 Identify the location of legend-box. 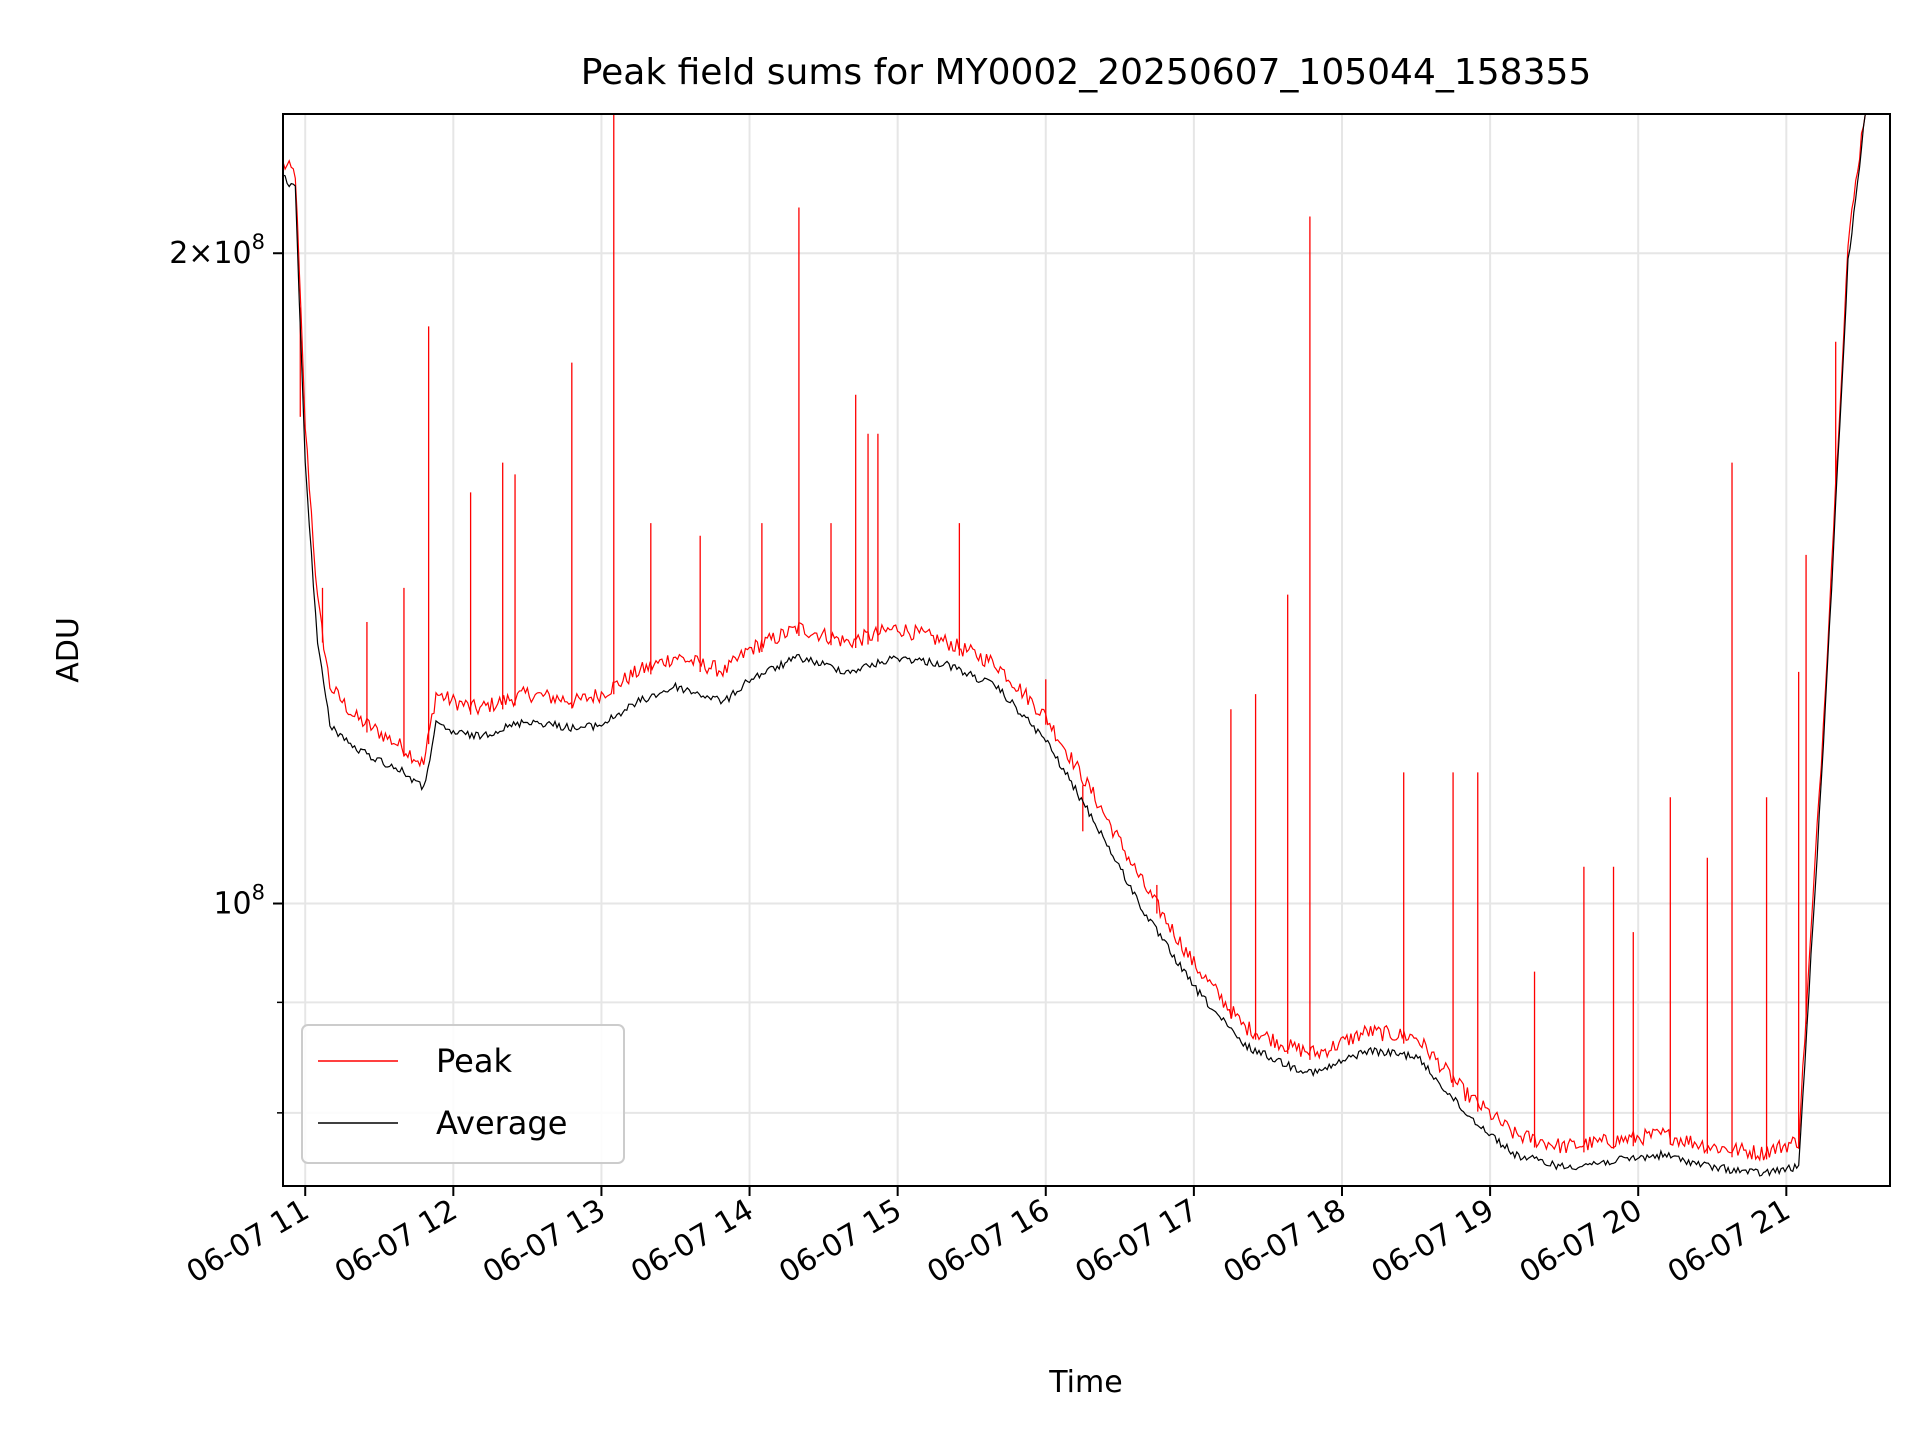
(463, 1094).